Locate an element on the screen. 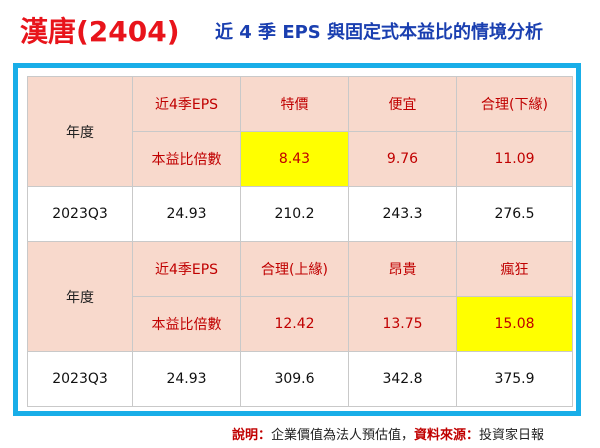  source-label: 資料來源： is located at coordinates (447, 435).